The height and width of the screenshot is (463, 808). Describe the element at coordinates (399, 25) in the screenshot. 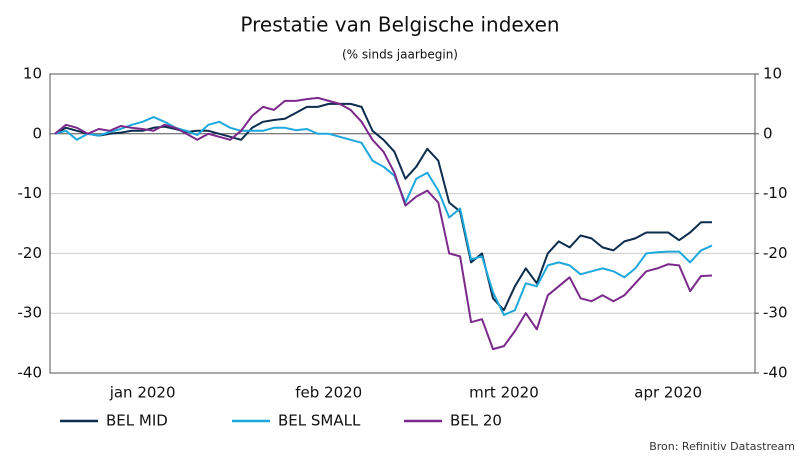

I see `chart-title: Prestatie van Belgische indexen` at that location.